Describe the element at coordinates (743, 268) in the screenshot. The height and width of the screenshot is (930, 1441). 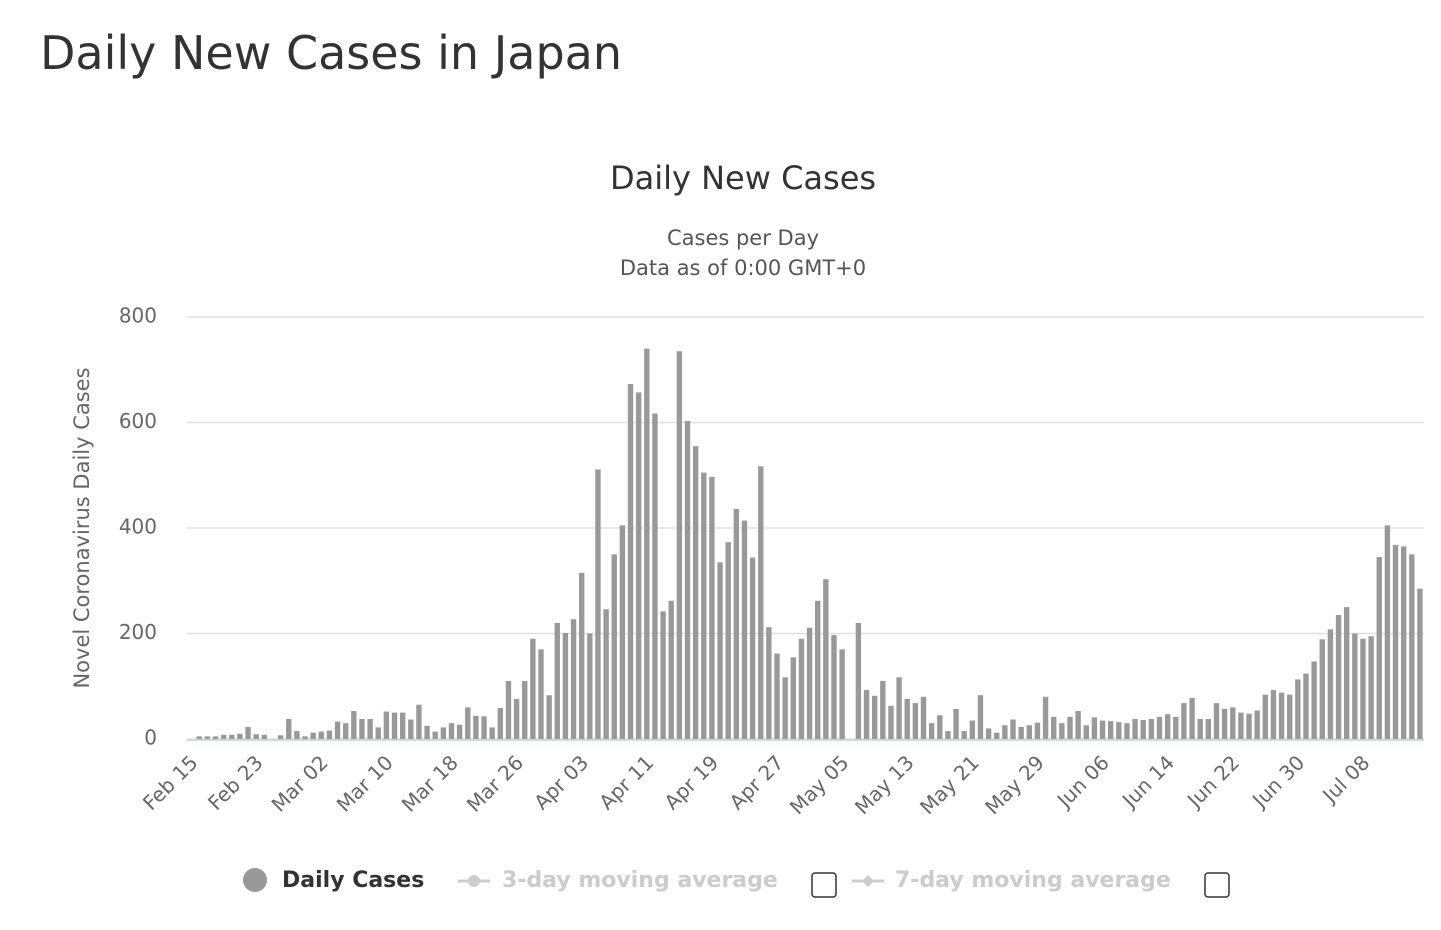
I see `chart-subtitle: Data as of 0:00 GMT+0` at that location.